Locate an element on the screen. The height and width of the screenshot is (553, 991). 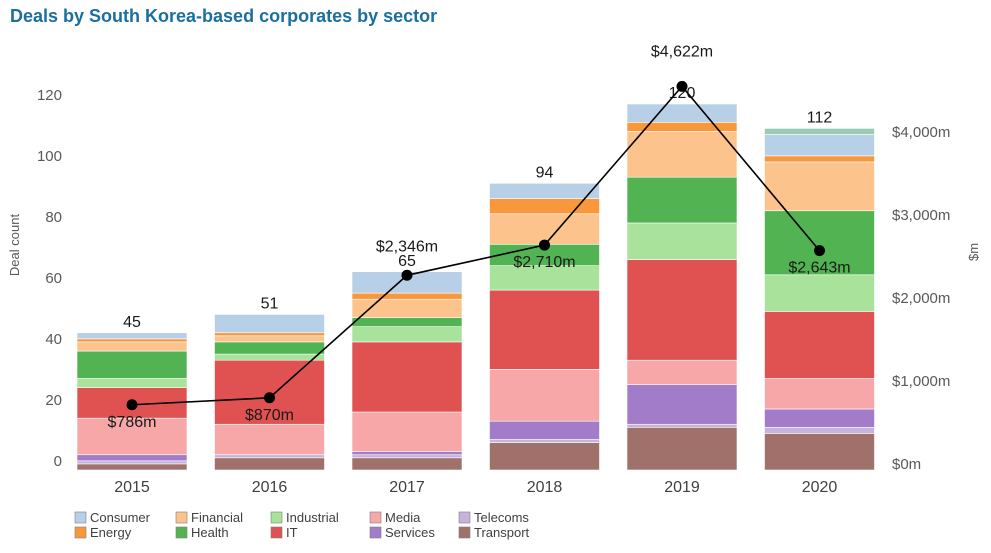
legend-label-transport: Transport is located at coordinates (502, 532).